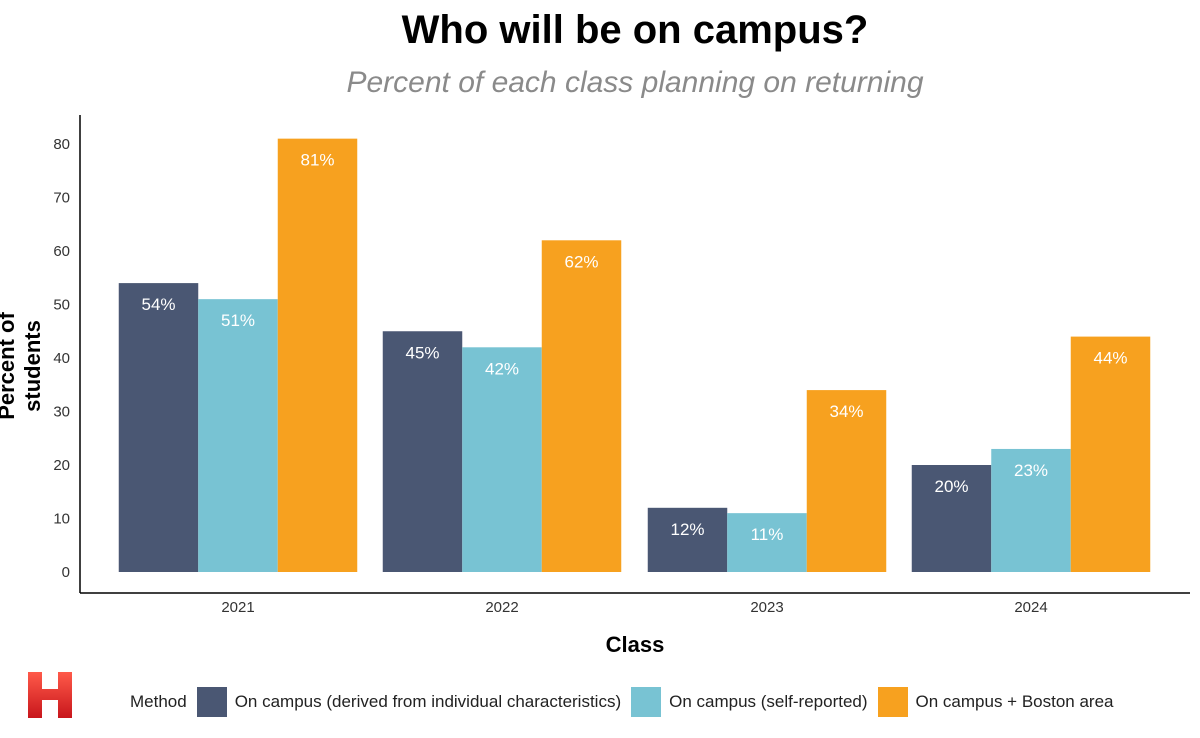 This screenshot has width=1200, height=738. What do you see at coordinates (66, 572) in the screenshot?
I see `y-tick-label: 0` at bounding box center [66, 572].